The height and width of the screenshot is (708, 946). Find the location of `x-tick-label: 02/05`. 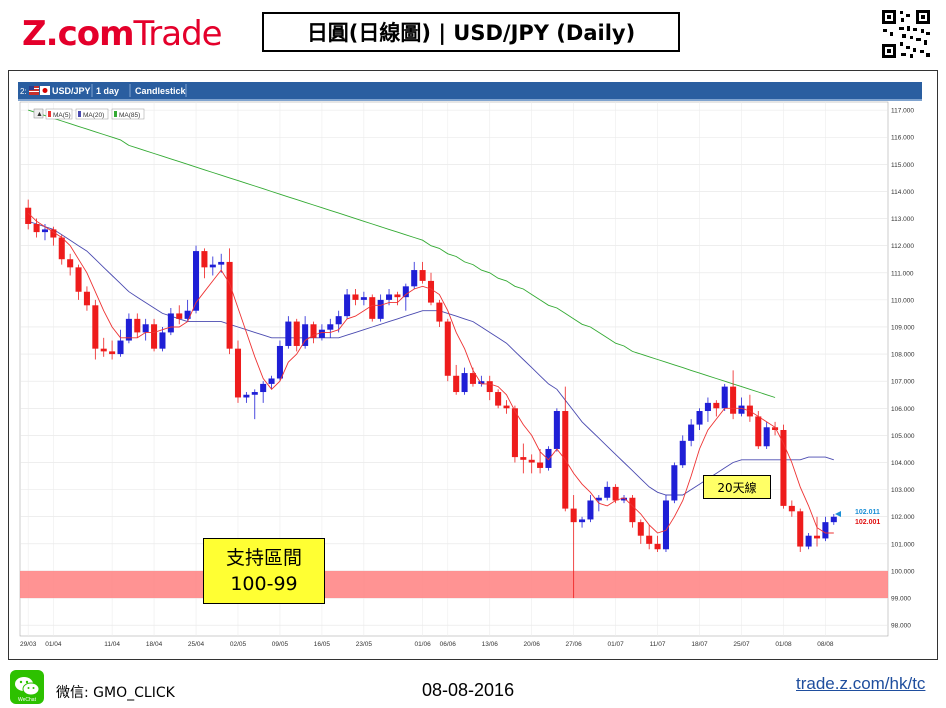

x-tick-label: 02/05 is located at coordinates (238, 644).